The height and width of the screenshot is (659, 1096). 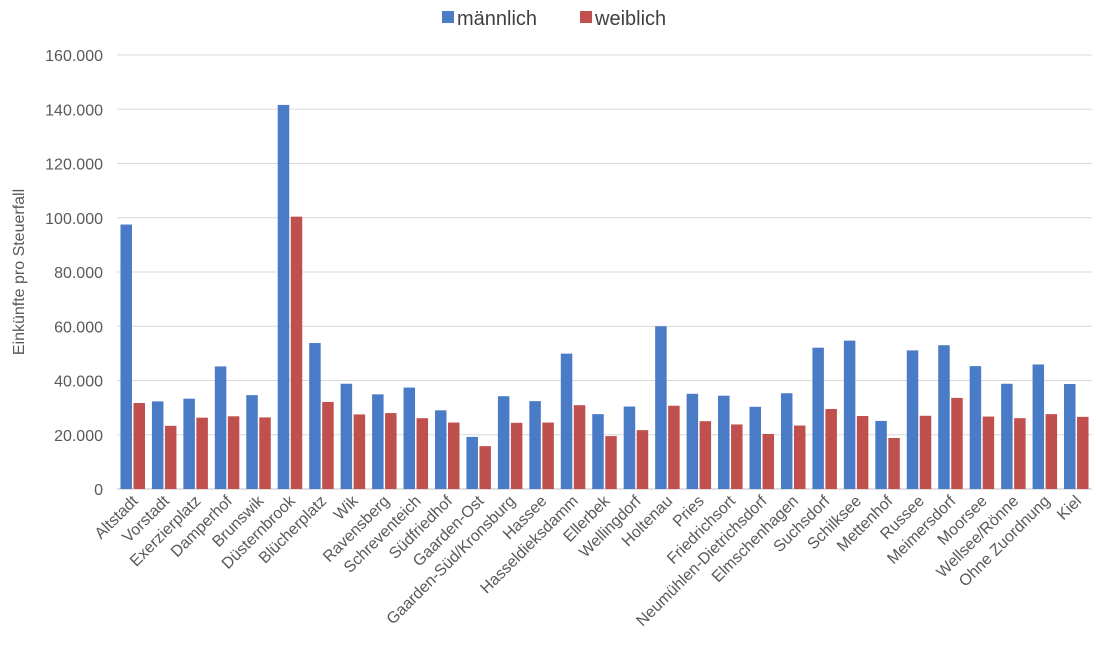 I want to click on bar-männlich-Blücherplatz, so click(x=315, y=416).